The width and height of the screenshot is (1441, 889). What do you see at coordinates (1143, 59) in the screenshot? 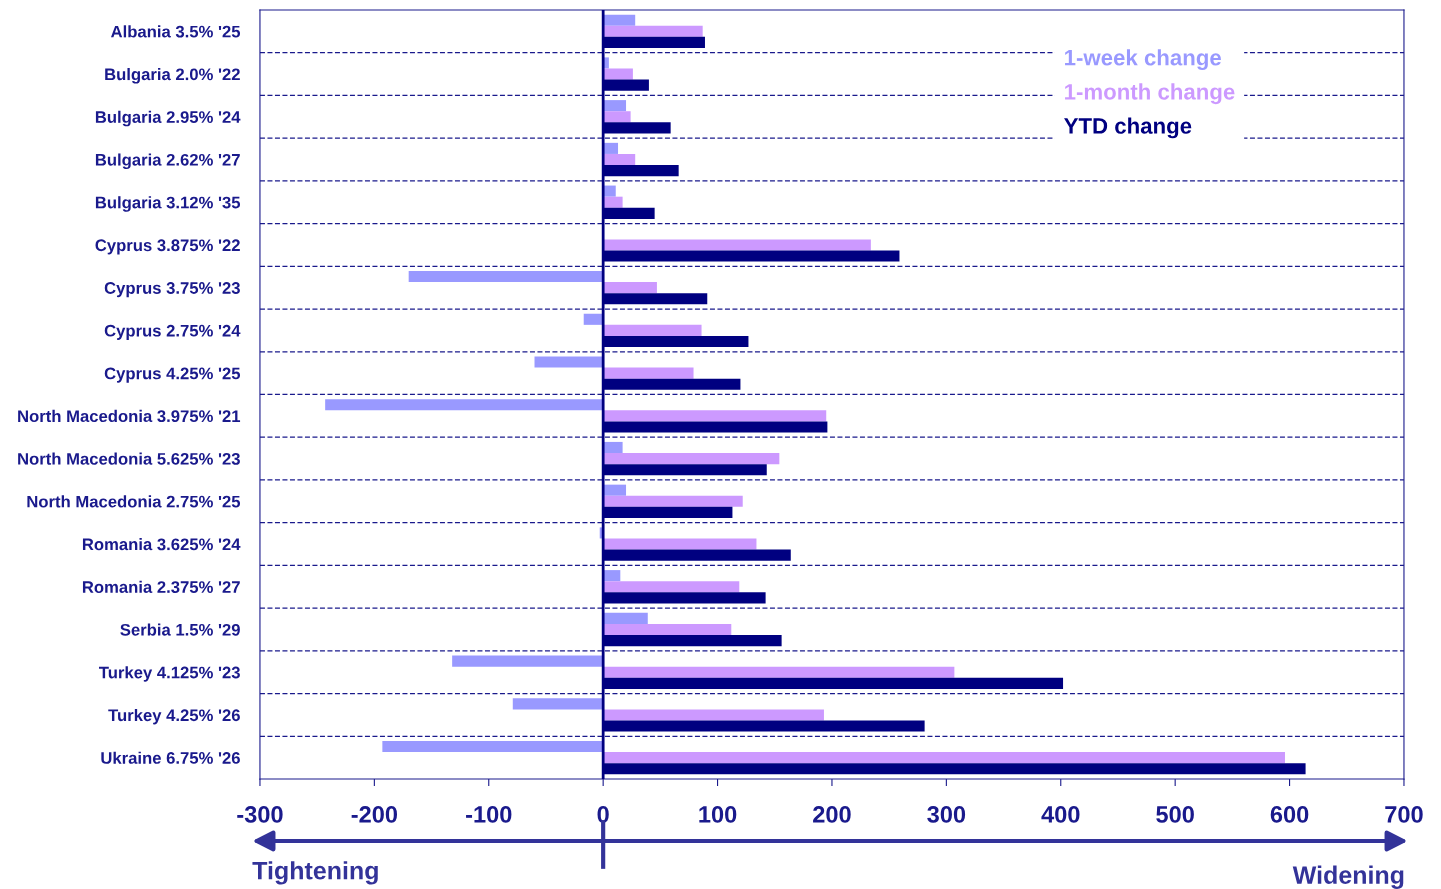
I see `text: 1-week change` at bounding box center [1143, 59].